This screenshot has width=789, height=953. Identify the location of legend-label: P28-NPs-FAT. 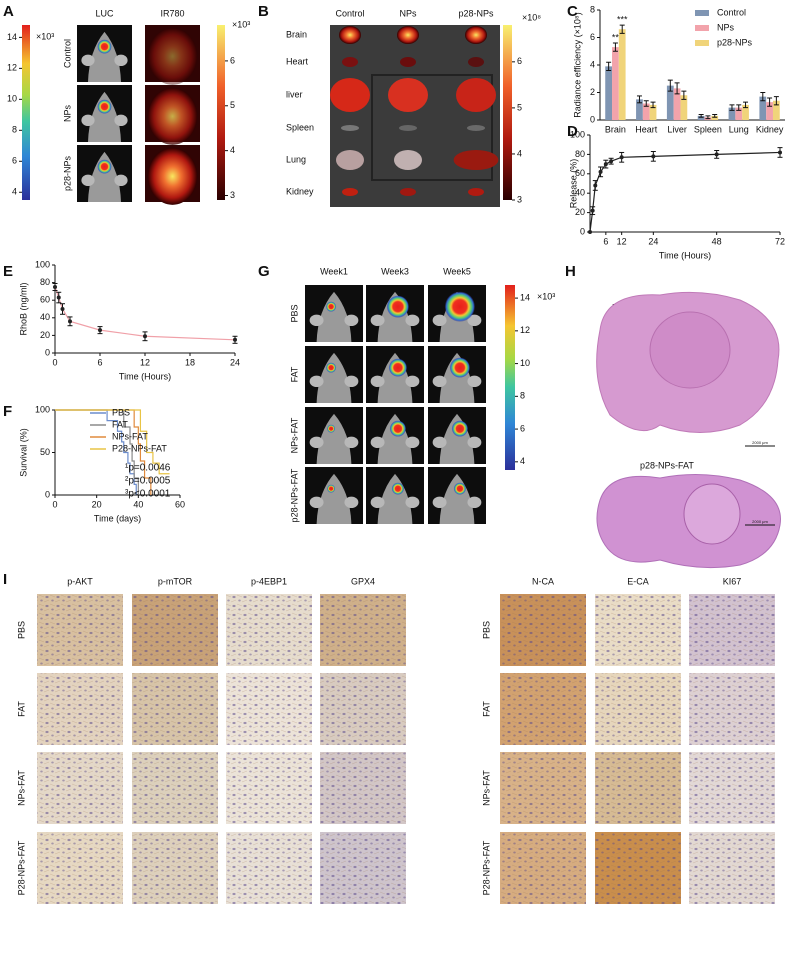
(139, 448).